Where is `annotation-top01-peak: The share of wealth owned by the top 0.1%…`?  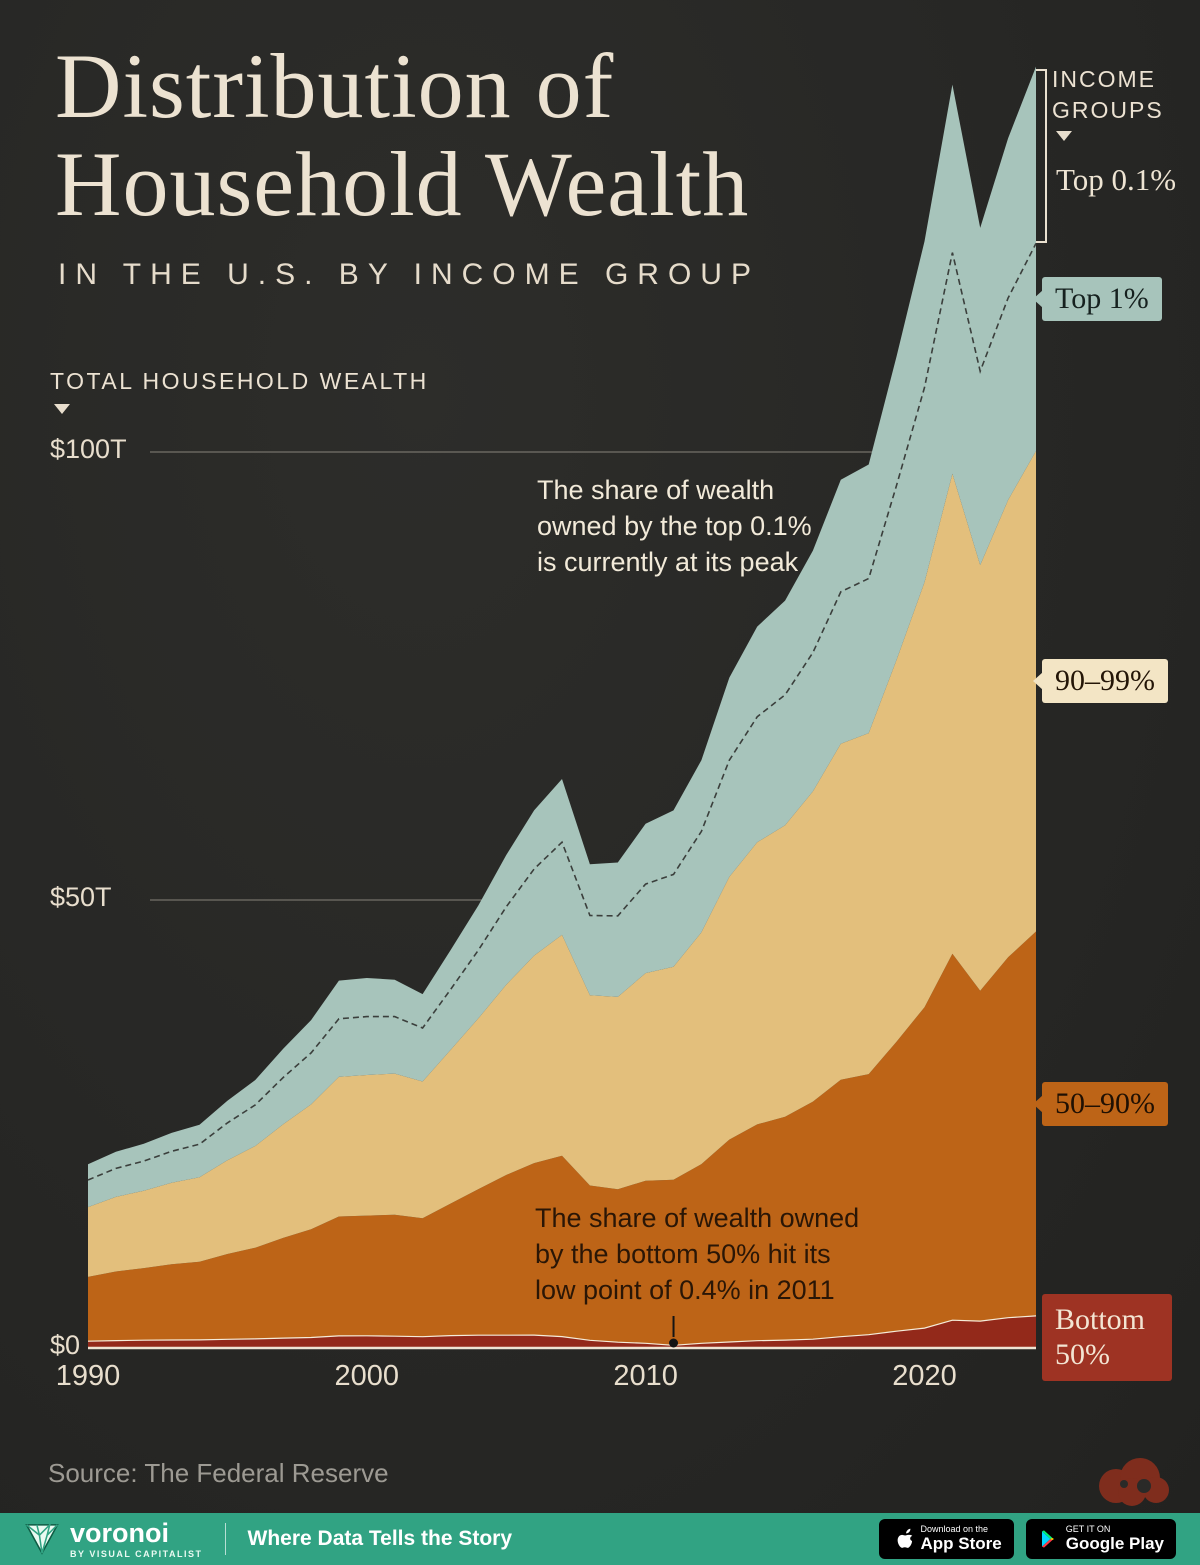
annotation-top01-peak: The share of wealth owned by the top 0.1%… is located at coordinates (674, 526).